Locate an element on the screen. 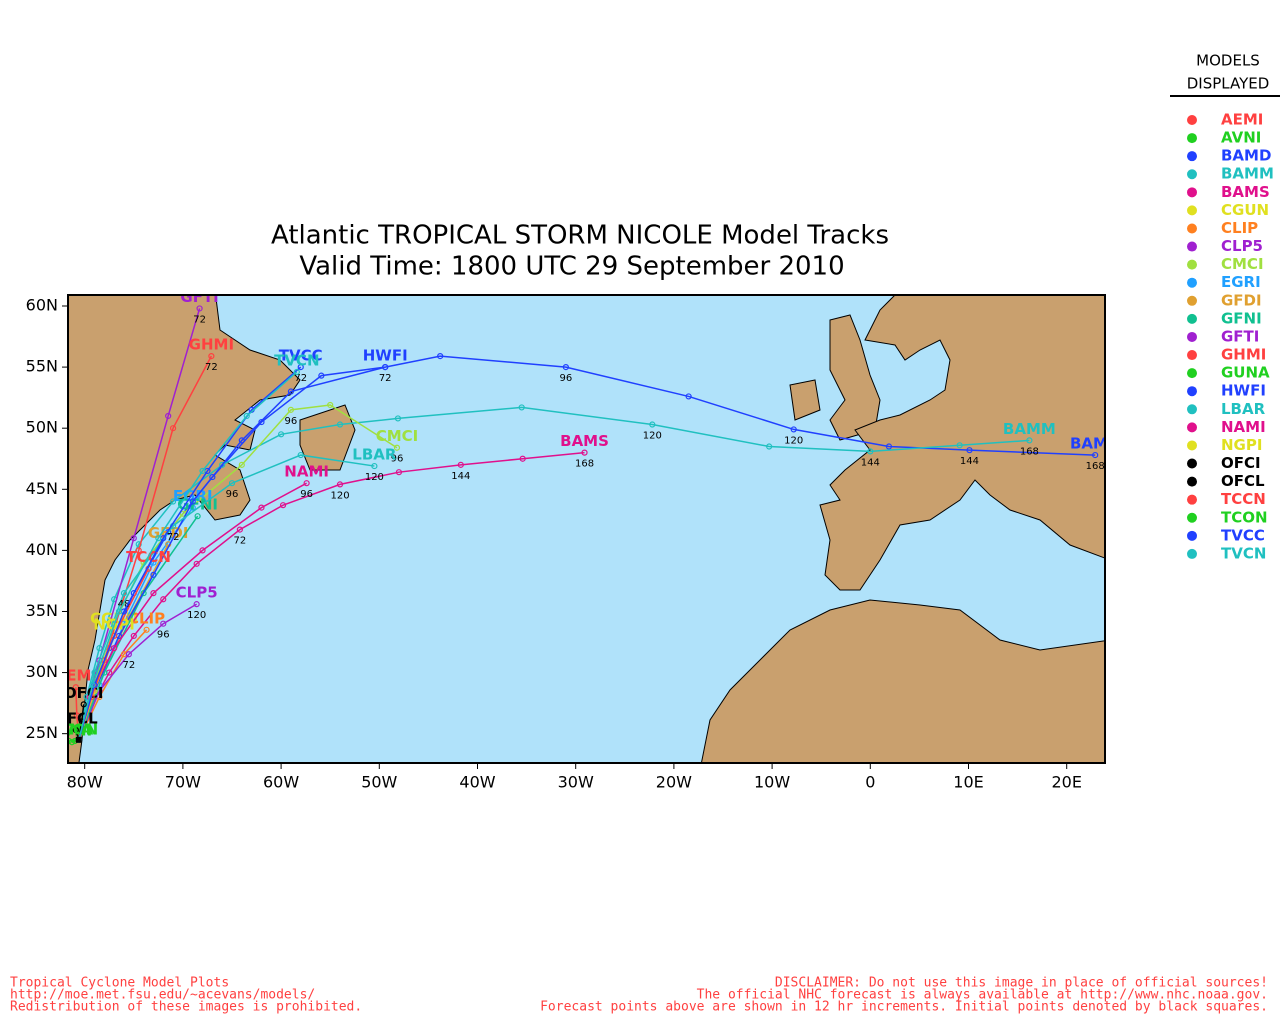  forecast-hour: 144 is located at coordinates (460, 476).